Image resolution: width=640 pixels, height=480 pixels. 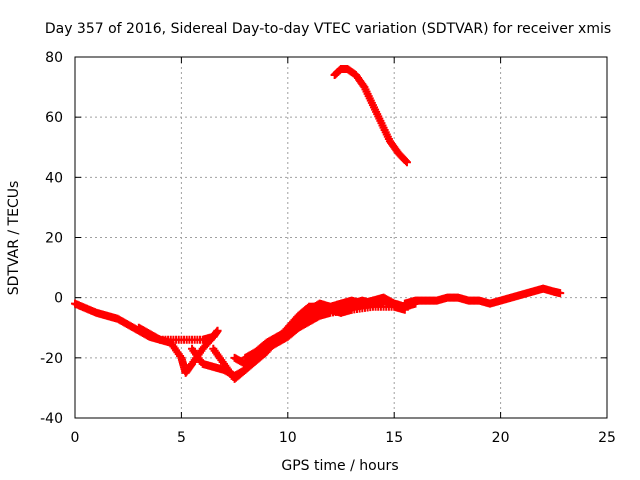 I want to click on x-tick-label: 15, so click(x=394, y=438).